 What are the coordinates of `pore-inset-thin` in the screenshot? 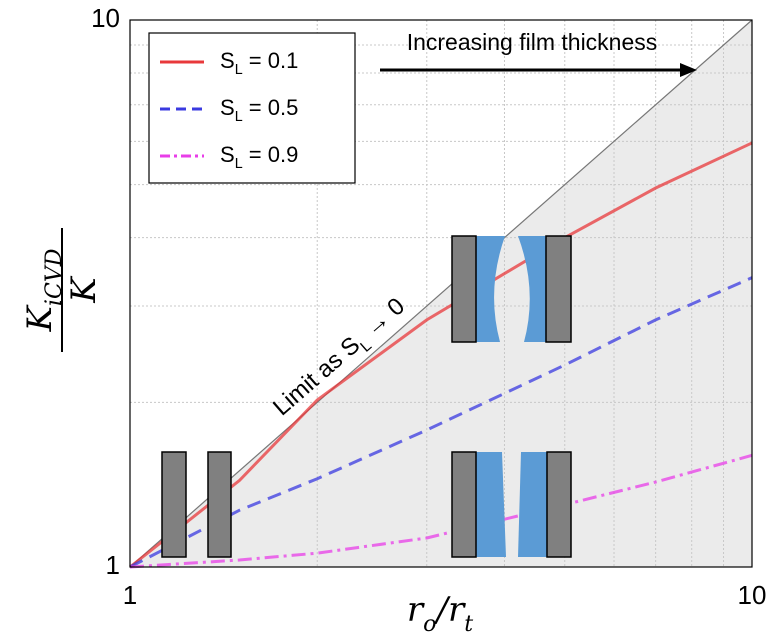 It's located at (196, 504).